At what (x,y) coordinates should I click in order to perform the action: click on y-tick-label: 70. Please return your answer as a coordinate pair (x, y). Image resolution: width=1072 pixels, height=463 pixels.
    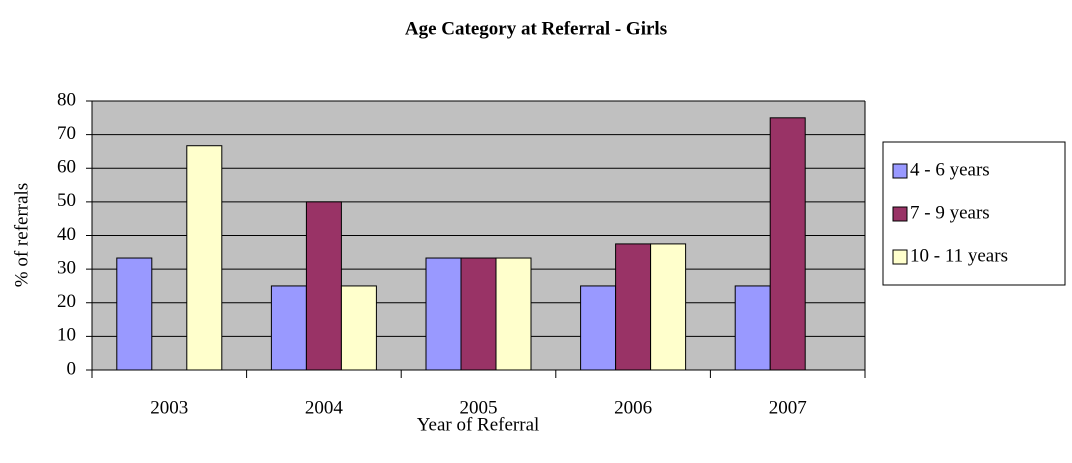
    Looking at the image, I should click on (66, 133).